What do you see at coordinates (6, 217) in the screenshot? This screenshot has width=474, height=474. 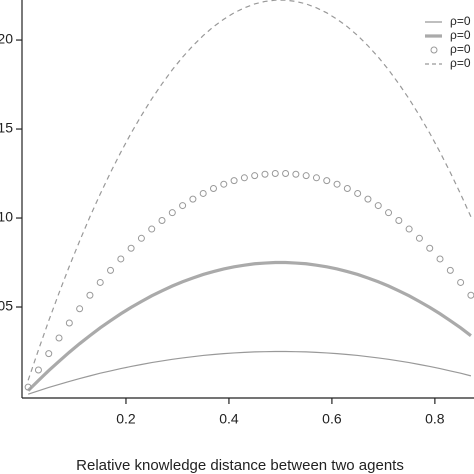 I see `y-tick-label: .10` at bounding box center [6, 217].